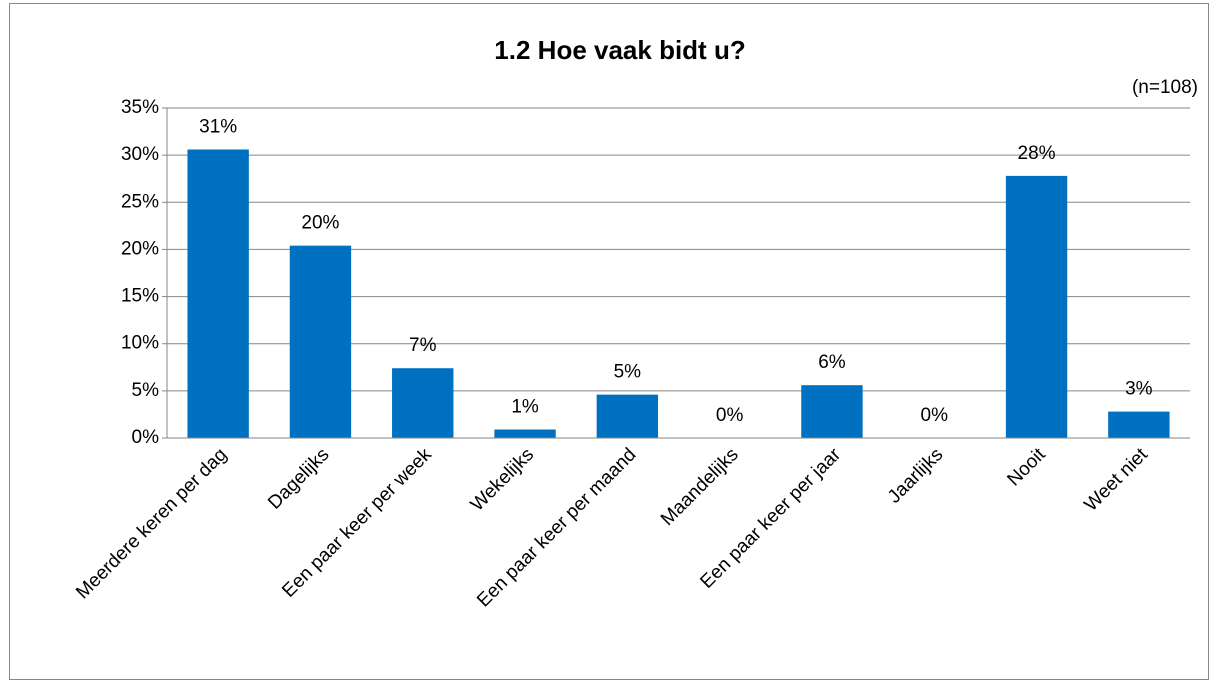  I want to click on data-label: 6%, so click(832, 362).